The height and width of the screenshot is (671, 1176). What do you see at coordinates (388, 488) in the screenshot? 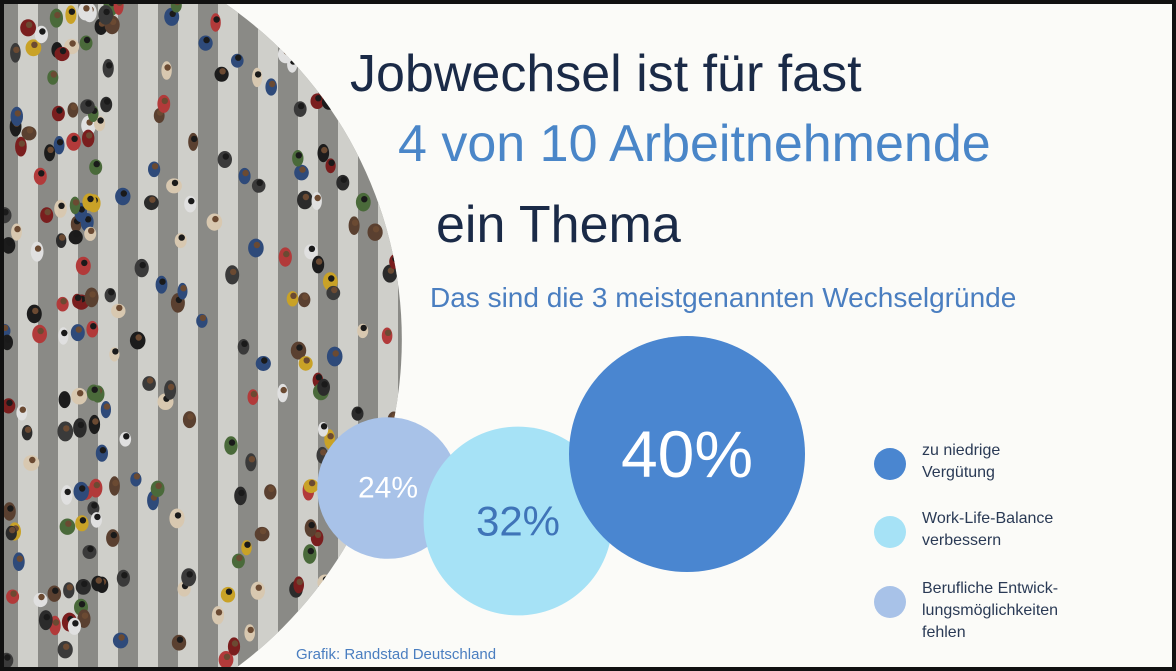
I see `bubble-label-24: 24%` at bounding box center [388, 488].